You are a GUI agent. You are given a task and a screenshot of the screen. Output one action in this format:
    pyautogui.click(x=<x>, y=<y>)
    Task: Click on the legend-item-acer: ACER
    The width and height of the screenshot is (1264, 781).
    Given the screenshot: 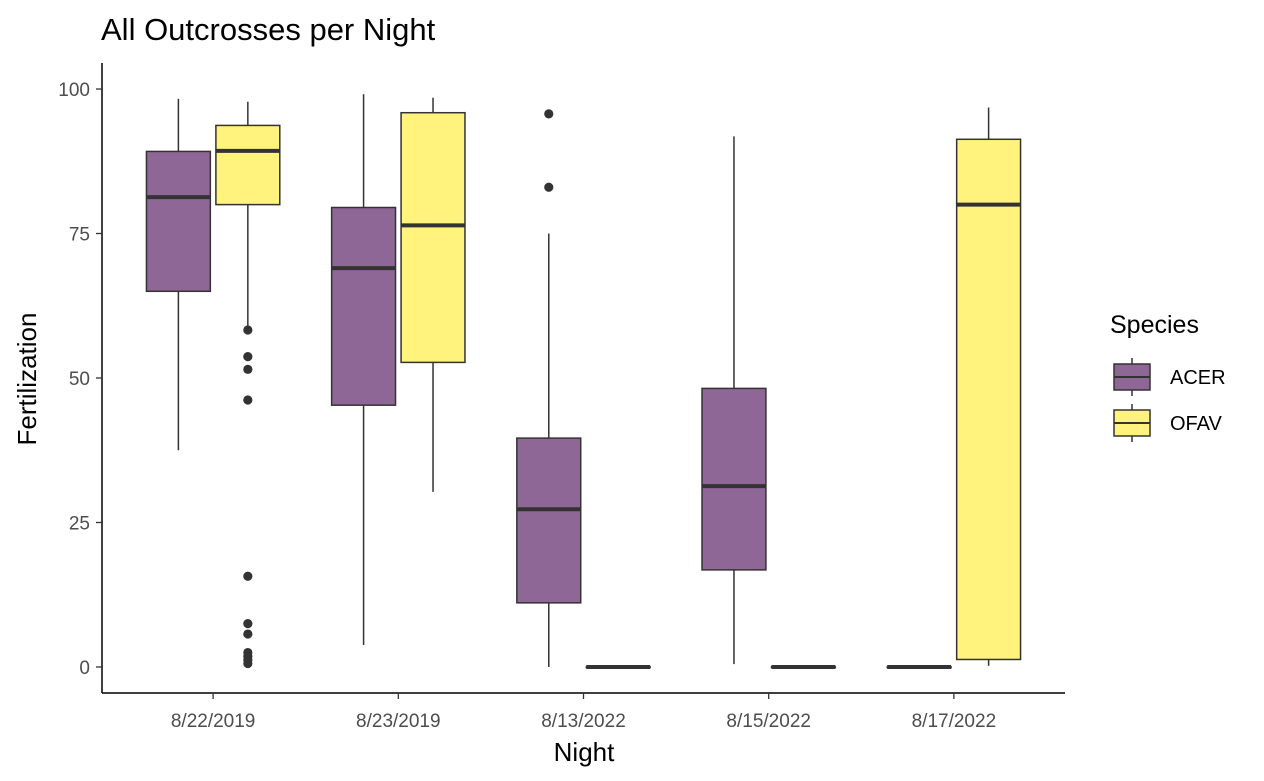 What is the action you would take?
    pyautogui.click(x=1169, y=377)
    